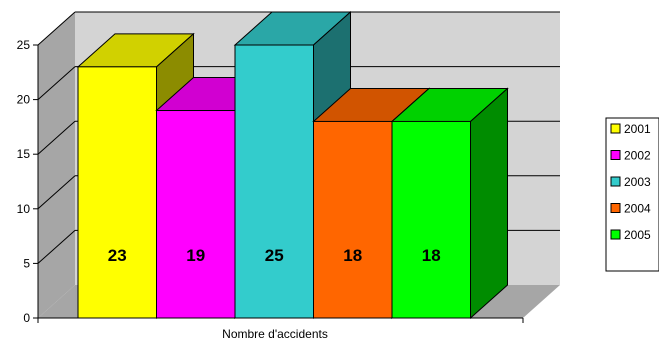  Describe the element at coordinates (637, 156) in the screenshot. I see `legend-label-2002: 2002` at that location.